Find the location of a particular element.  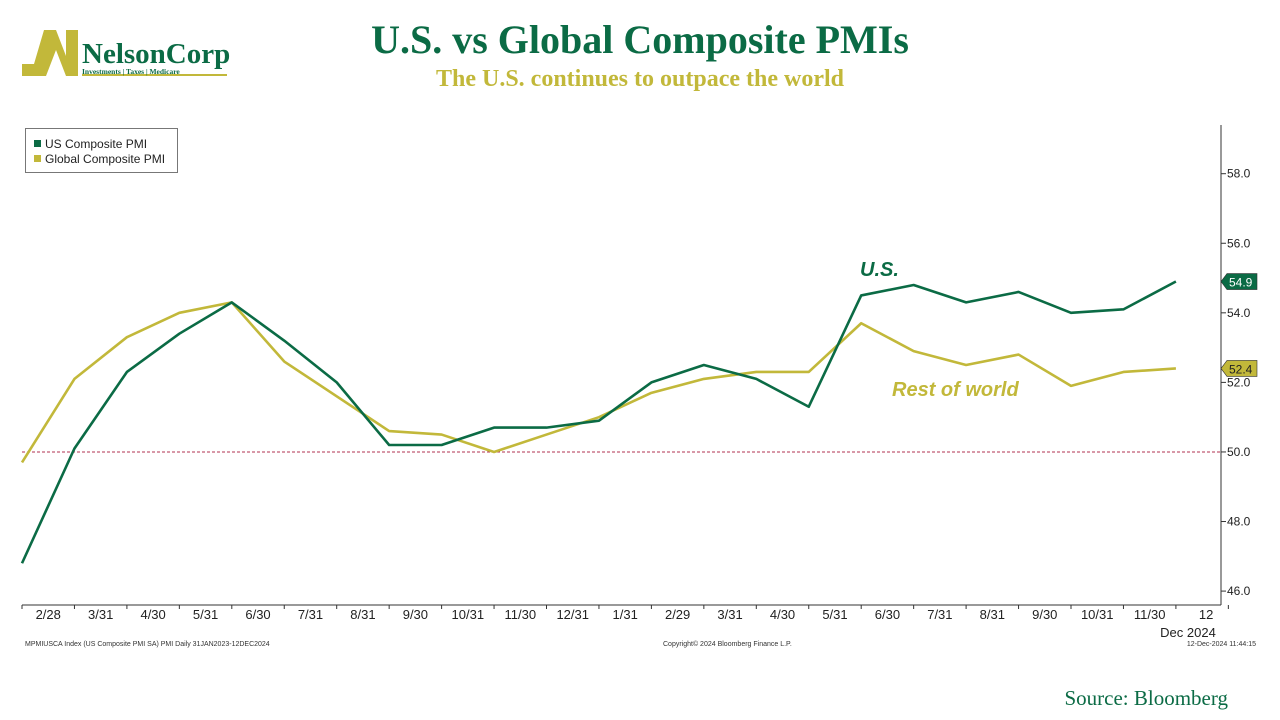

logo-tagline: Investments | Taxes | Medicare is located at coordinates (131, 71).